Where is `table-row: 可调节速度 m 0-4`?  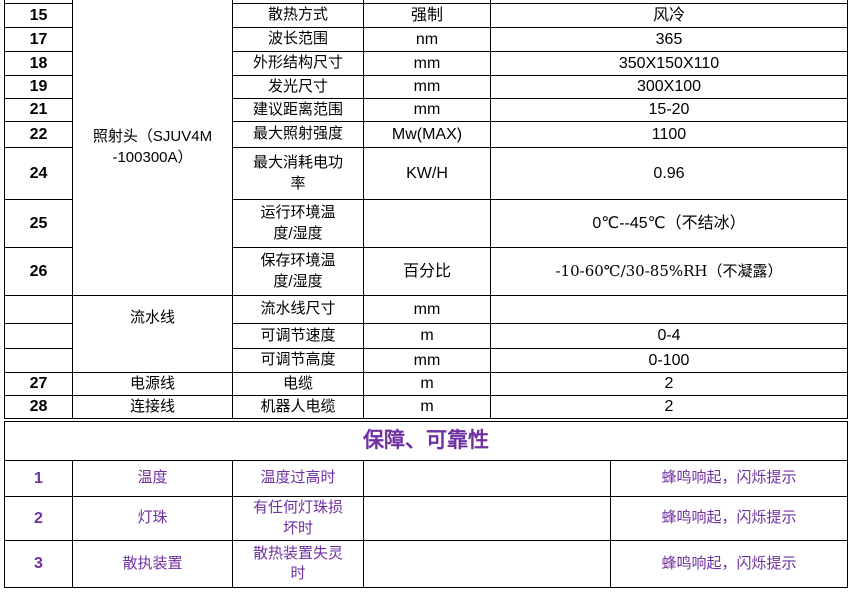 table-row: 可调节速度 m 0-4 is located at coordinates (426, 336).